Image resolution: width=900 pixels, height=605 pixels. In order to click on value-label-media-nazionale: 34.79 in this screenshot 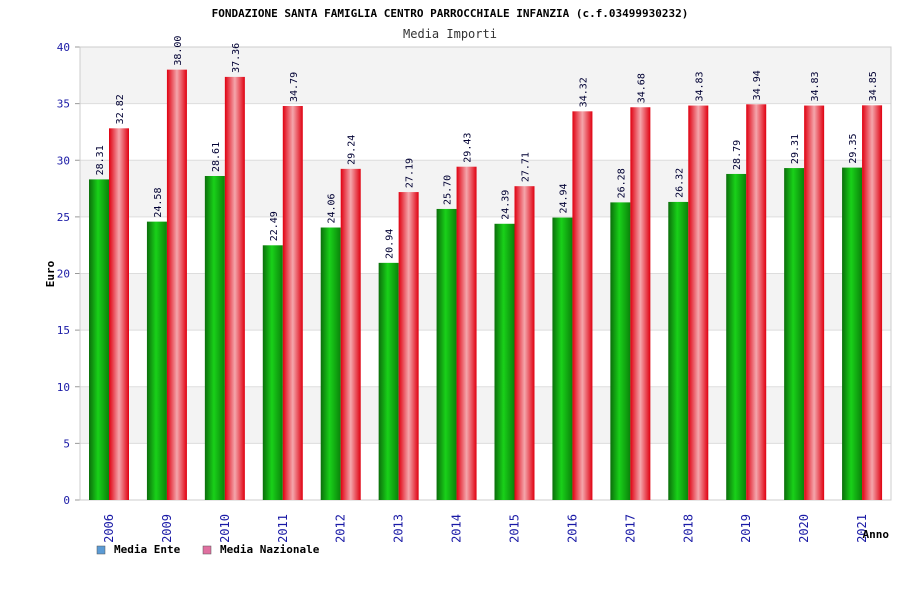, I will do `click(294, 87)`.